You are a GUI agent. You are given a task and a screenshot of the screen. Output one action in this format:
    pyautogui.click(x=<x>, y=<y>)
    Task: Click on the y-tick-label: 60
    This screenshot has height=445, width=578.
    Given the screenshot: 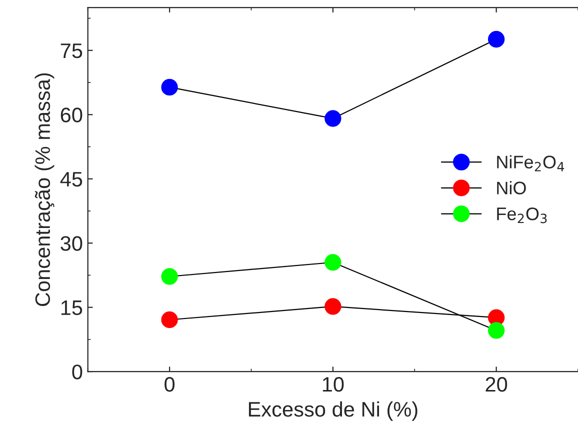 What is the action you would take?
    pyautogui.click(x=71, y=115)
    